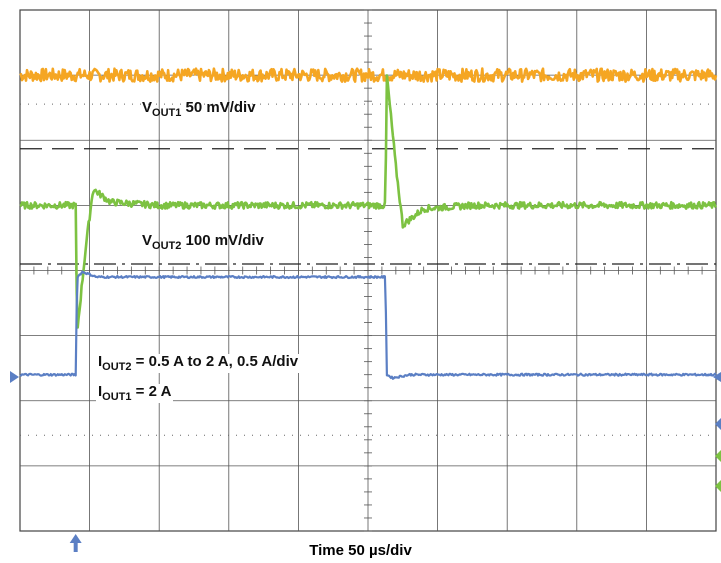 This screenshot has height=563, width=721. Describe the element at coordinates (75, 538) in the screenshot. I see `trigger-arrow-icon` at that location.